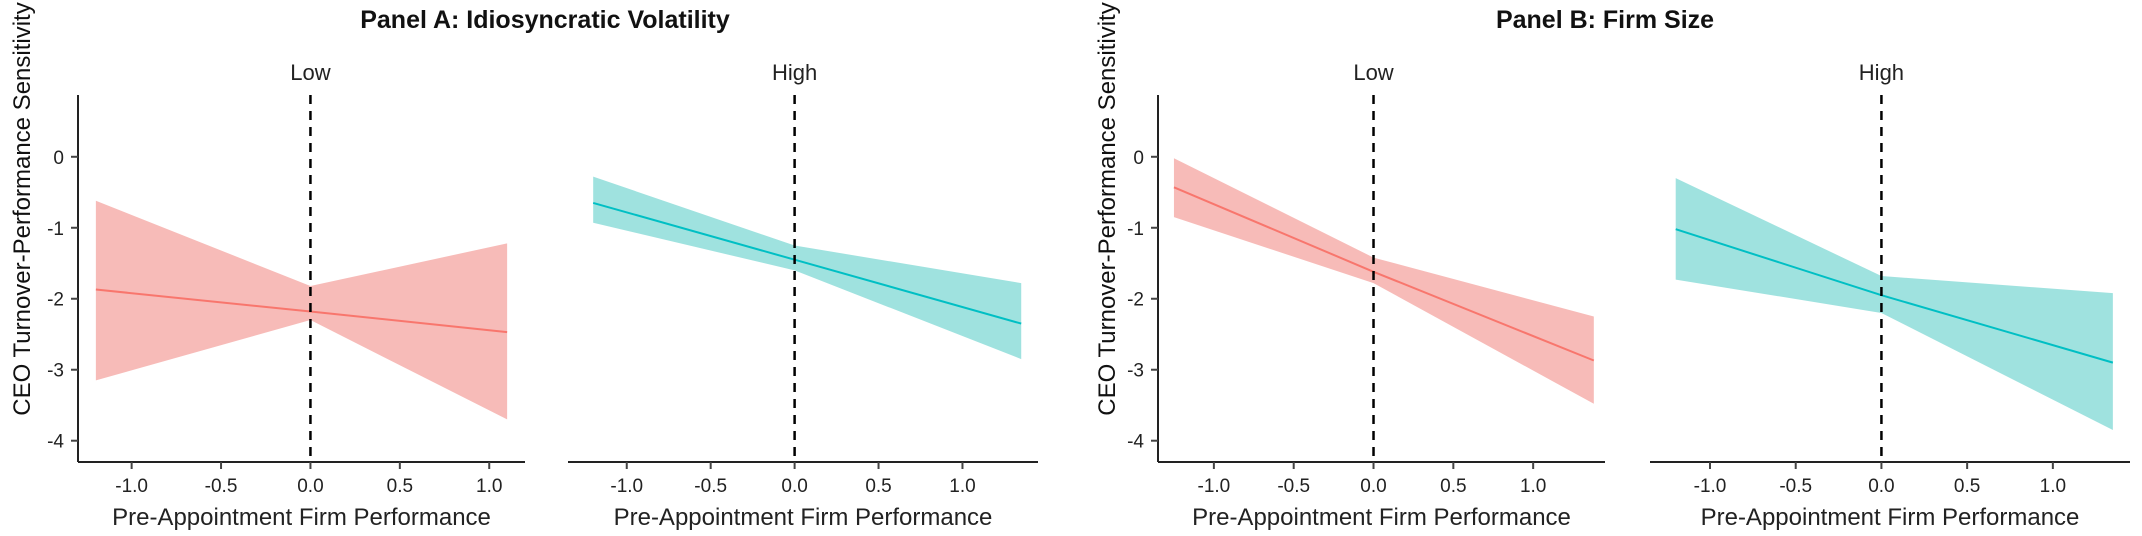 The width and height of the screenshot is (2142, 536). Describe the element at coordinates (1135, 300) in the screenshot. I see `chart-1-y-tick-label-2: -2` at that location.